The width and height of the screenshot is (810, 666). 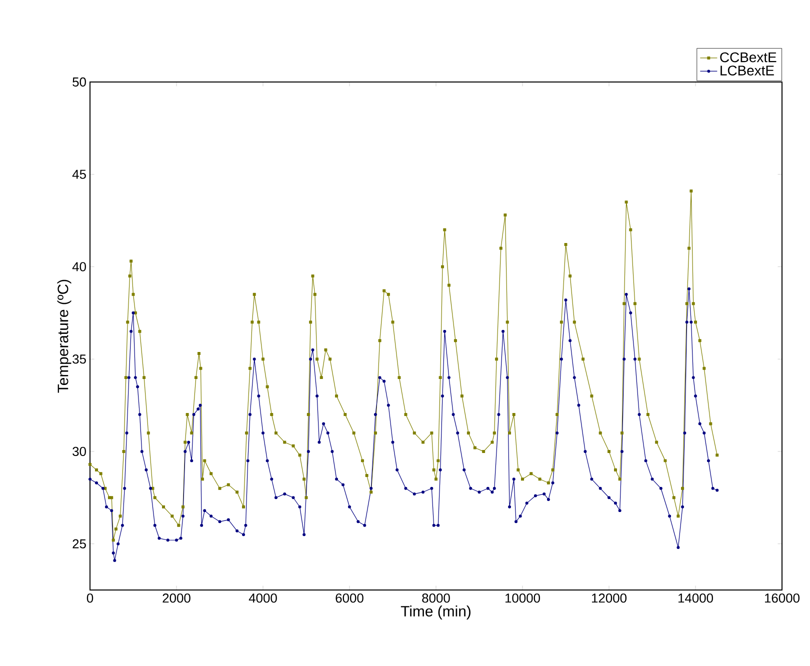 What do you see at coordinates (90, 598) in the screenshot?
I see `x-tick-label: 0` at bounding box center [90, 598].